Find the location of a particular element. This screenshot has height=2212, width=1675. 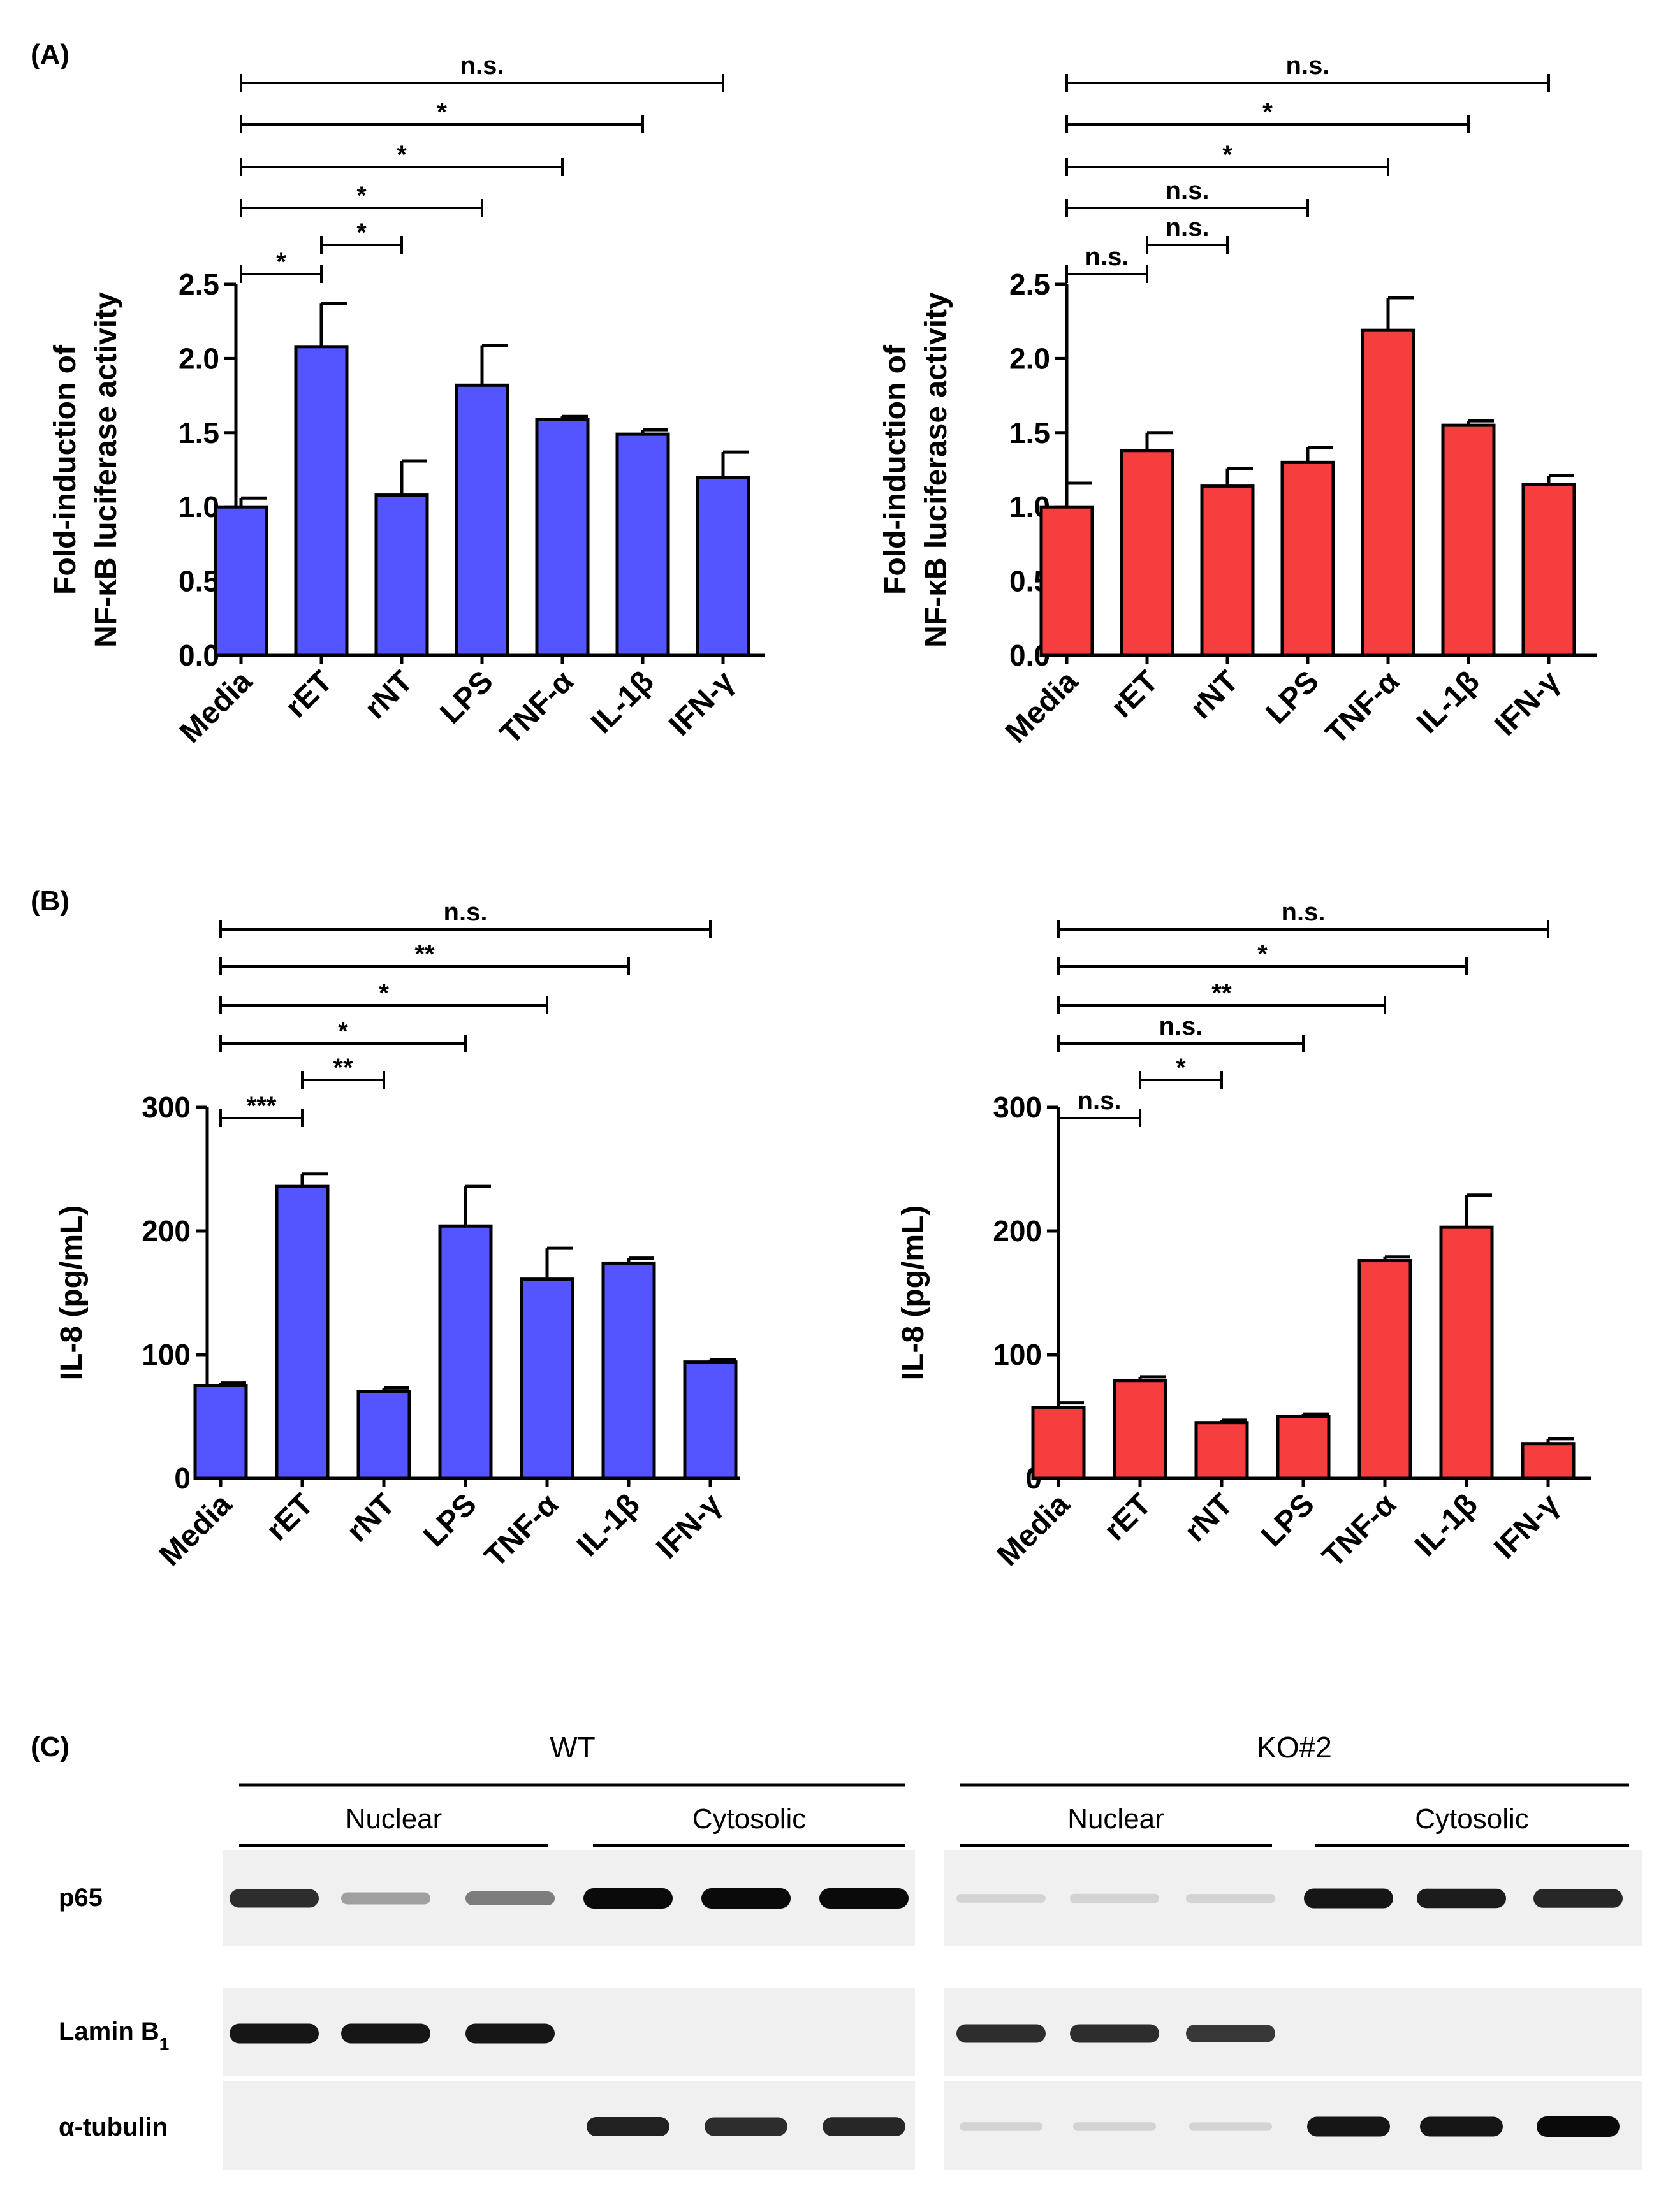

y-axis-label: IL-8 (pg/mL) is located at coordinates (913, 1293).